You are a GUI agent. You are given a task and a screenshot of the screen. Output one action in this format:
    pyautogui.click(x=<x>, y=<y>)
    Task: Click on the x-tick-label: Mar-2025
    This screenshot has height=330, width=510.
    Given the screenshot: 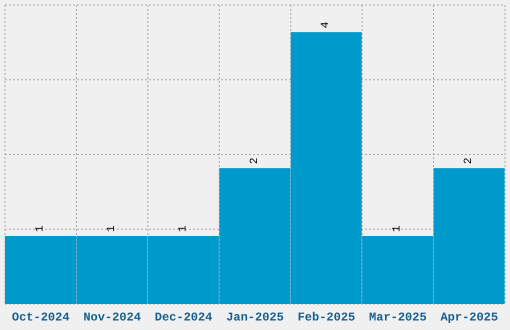 What is the action you would take?
    pyautogui.click(x=398, y=317)
    